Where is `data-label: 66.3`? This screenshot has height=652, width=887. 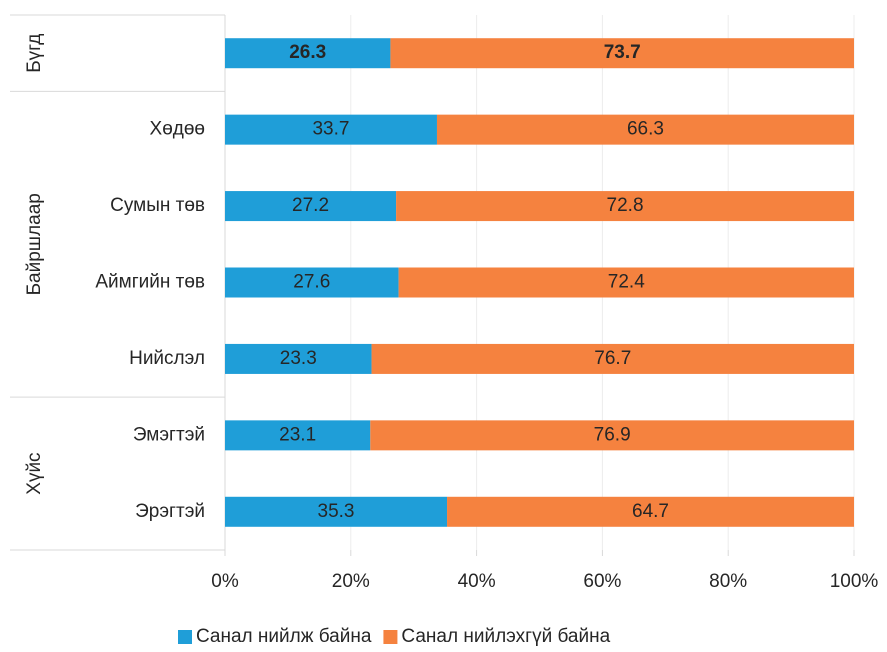
data-label: 66.3 is located at coordinates (645, 129).